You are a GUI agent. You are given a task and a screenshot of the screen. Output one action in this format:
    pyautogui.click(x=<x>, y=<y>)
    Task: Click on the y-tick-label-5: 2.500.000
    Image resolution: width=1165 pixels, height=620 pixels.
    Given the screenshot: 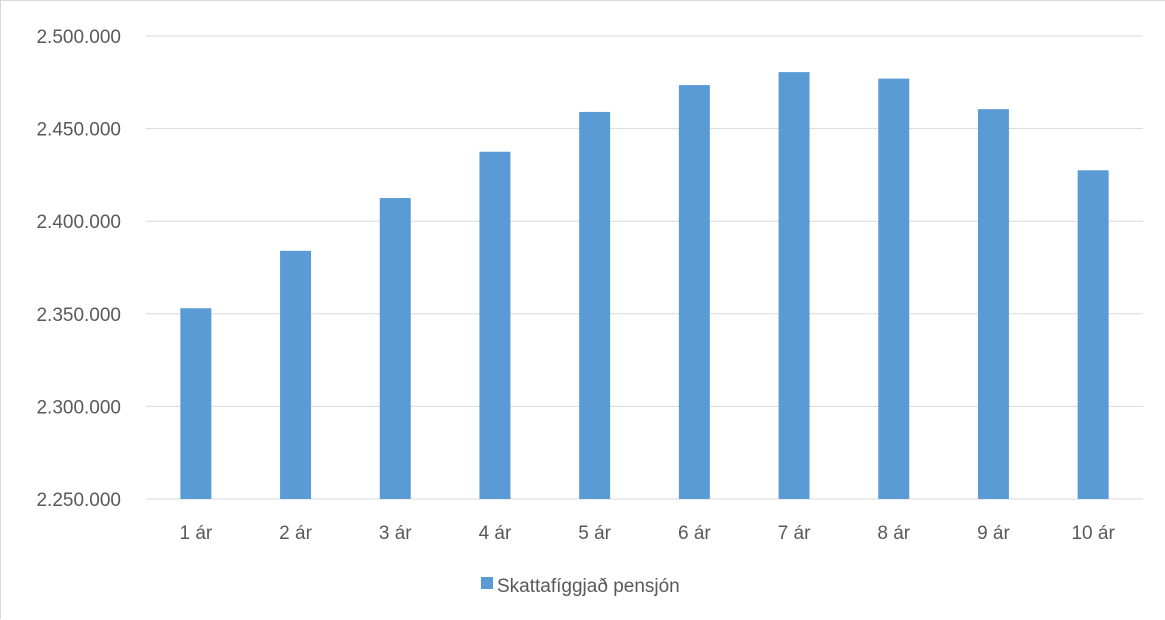 What is the action you would take?
    pyautogui.click(x=78, y=37)
    